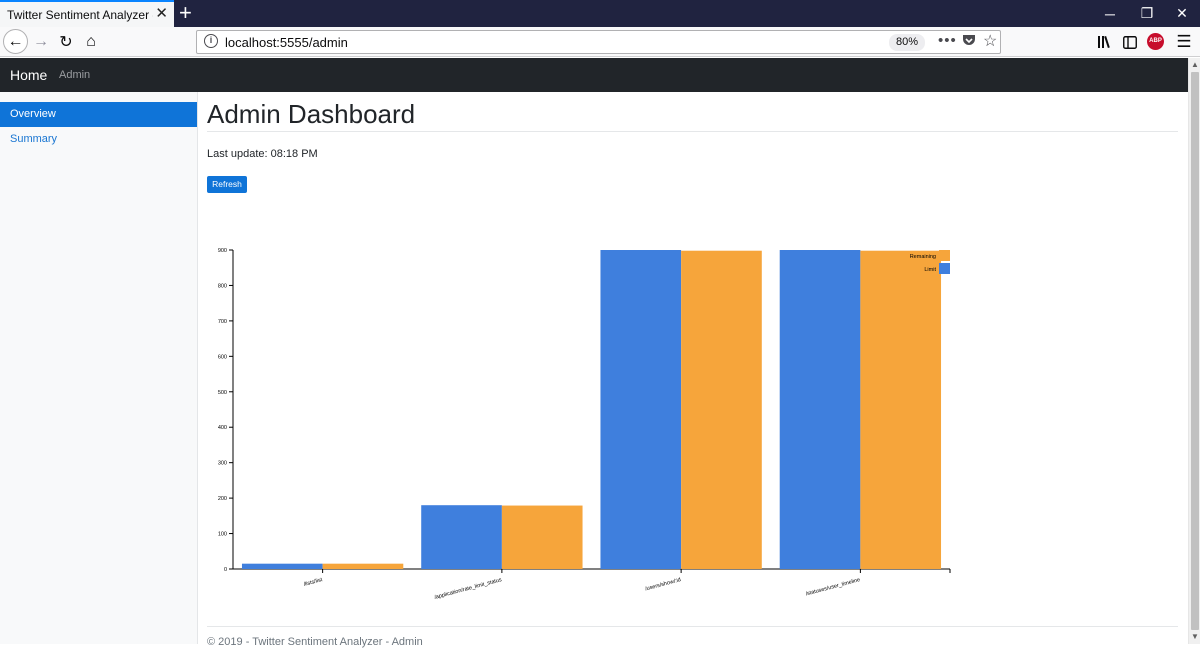 The width and height of the screenshot is (1200, 648). What do you see at coordinates (225, 570) in the screenshot?
I see `y-tick-label: 0` at bounding box center [225, 570].